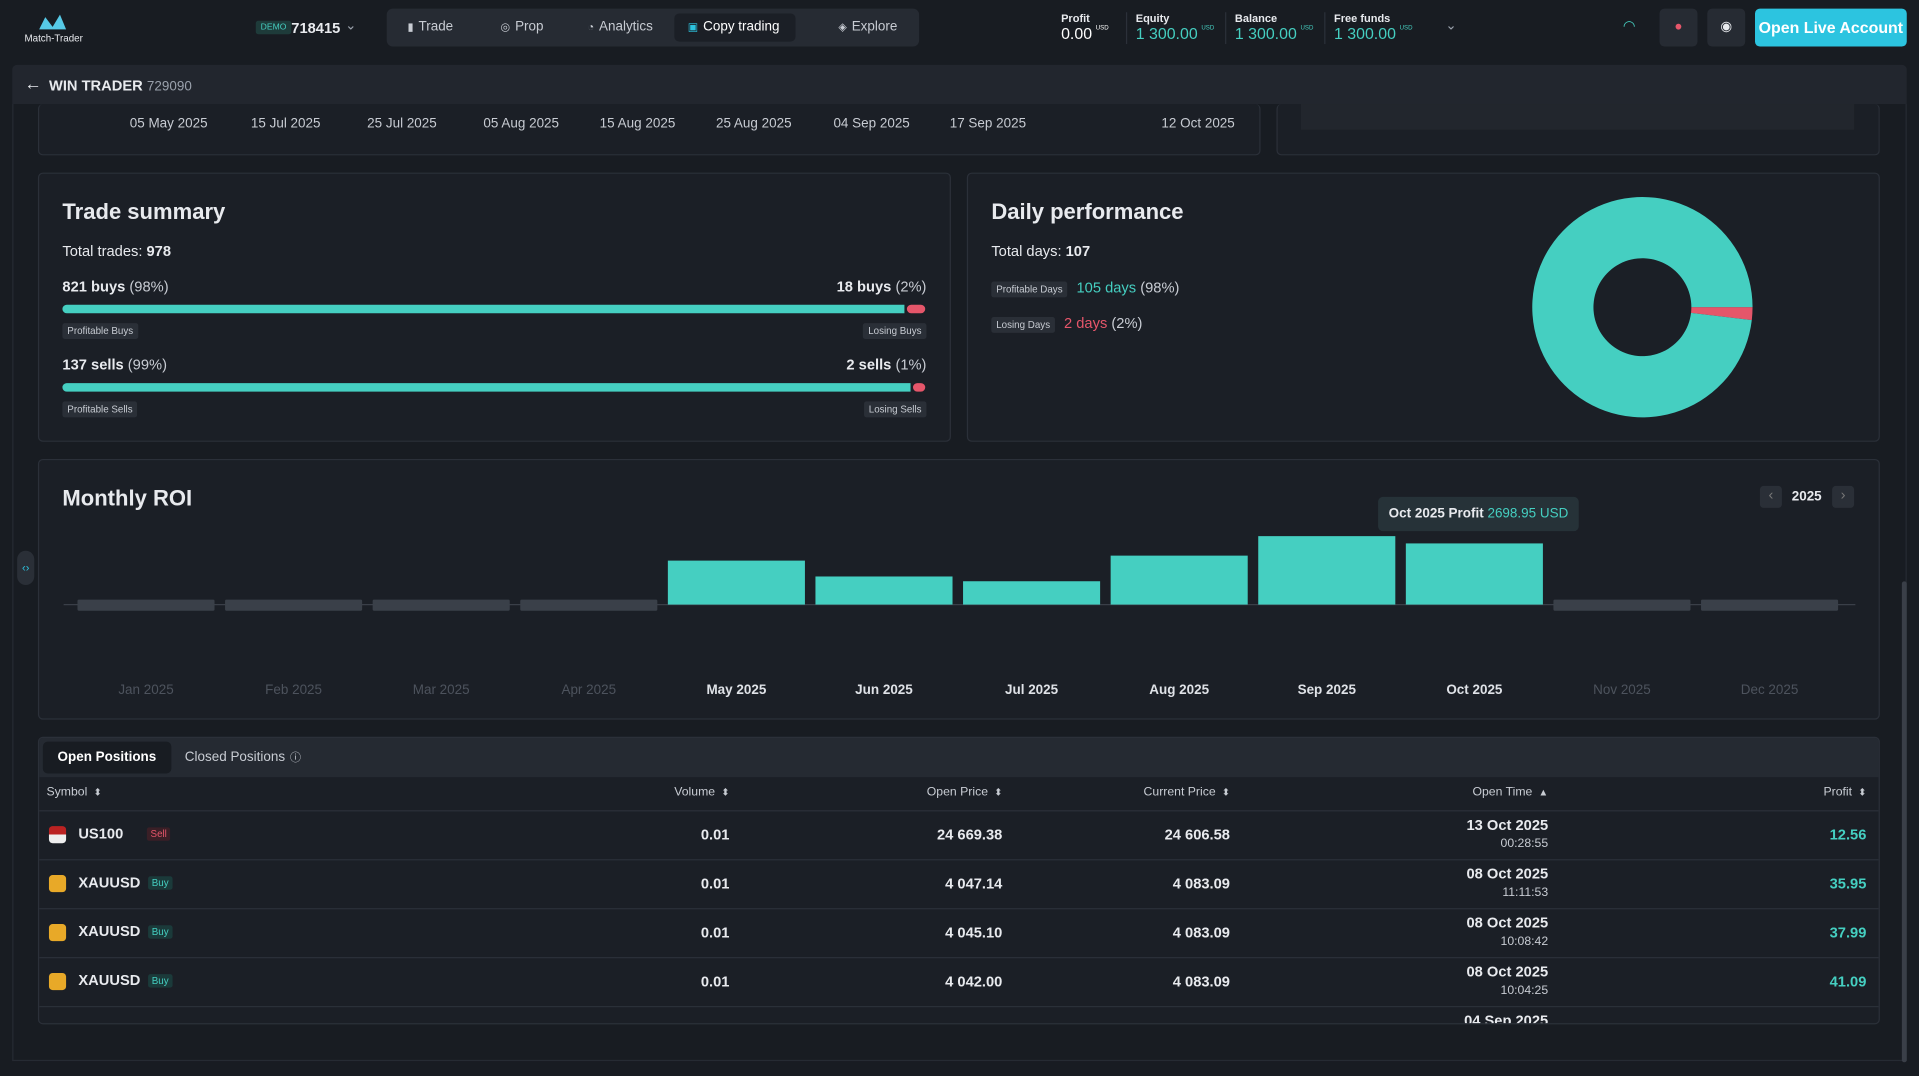  I want to click on label-tag: Losing Days, so click(1023, 325).